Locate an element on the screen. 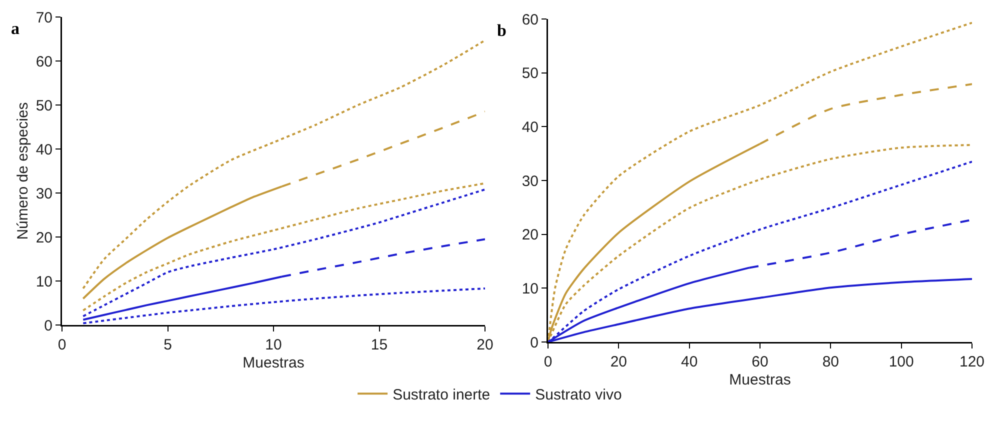  x-tick-label: 15 is located at coordinates (379, 345).